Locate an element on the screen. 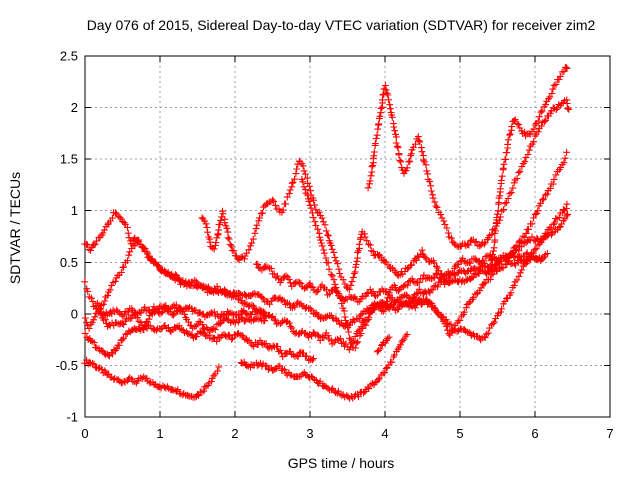 This screenshot has height=480, width=640. y-tick-label: 1 is located at coordinates (74, 210).